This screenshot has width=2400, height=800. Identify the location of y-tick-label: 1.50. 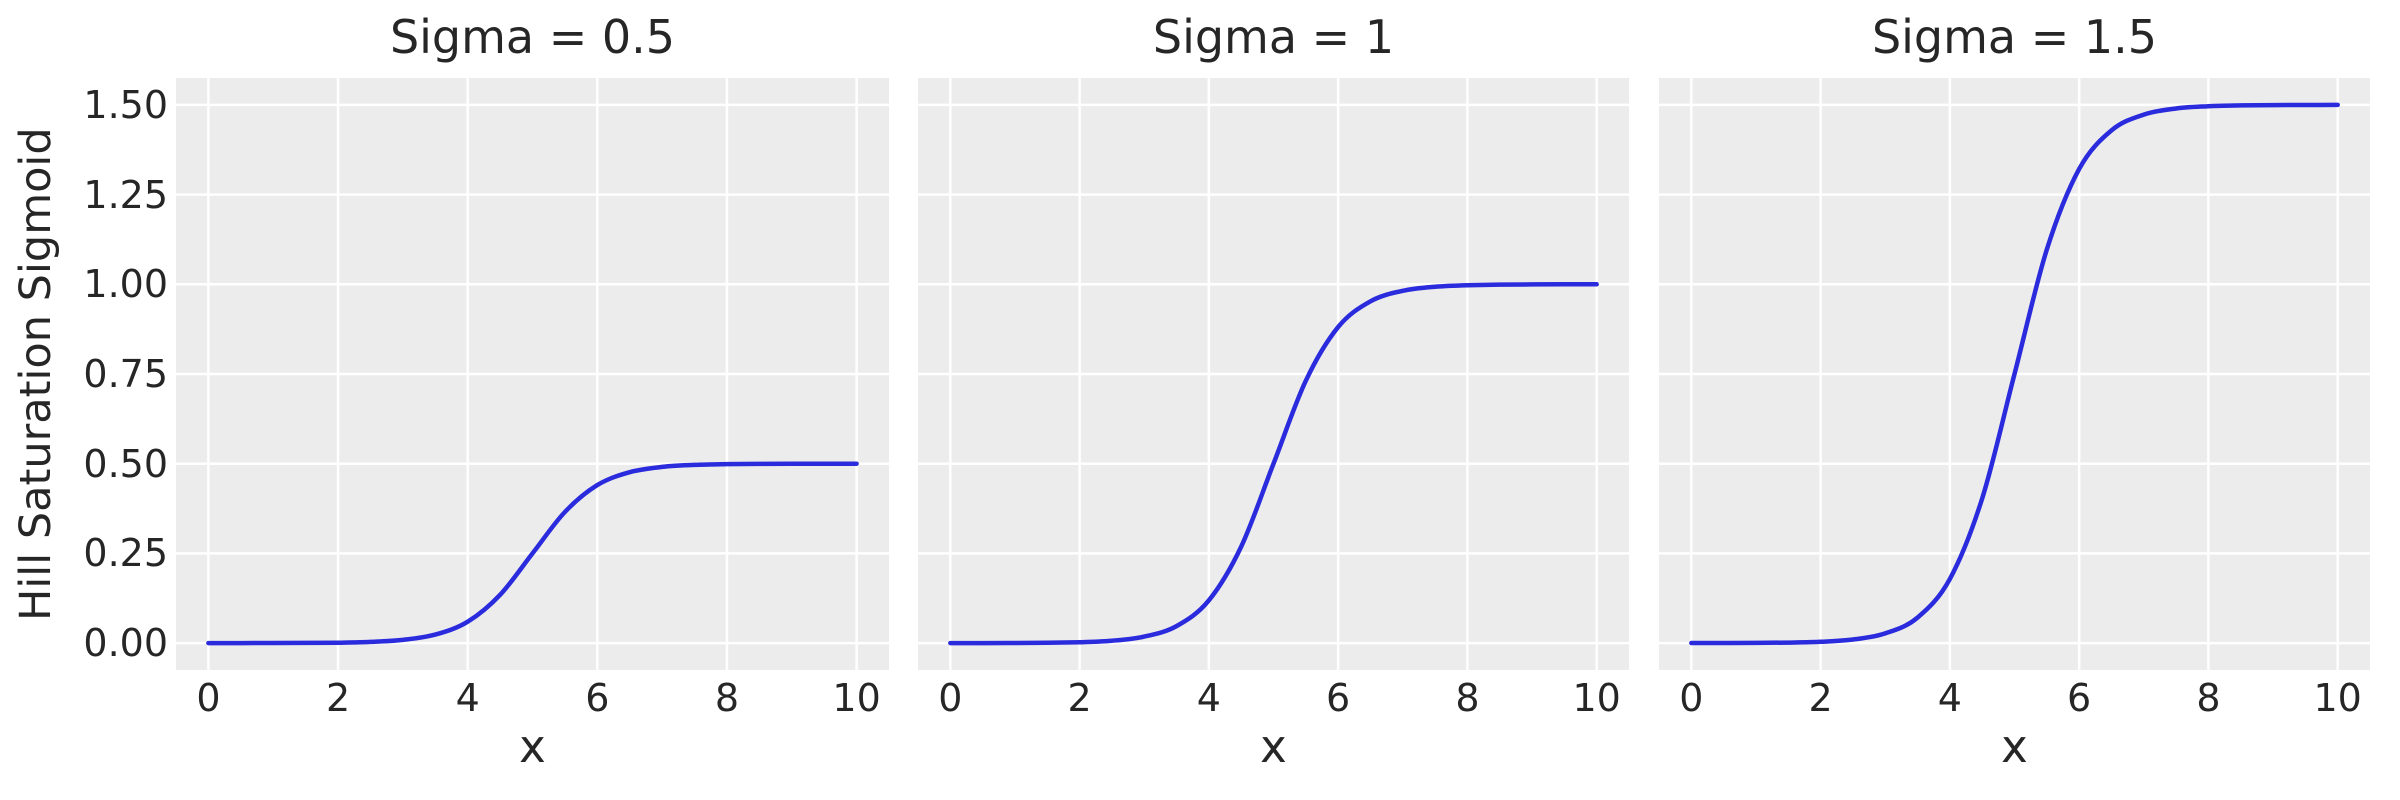
(125, 104).